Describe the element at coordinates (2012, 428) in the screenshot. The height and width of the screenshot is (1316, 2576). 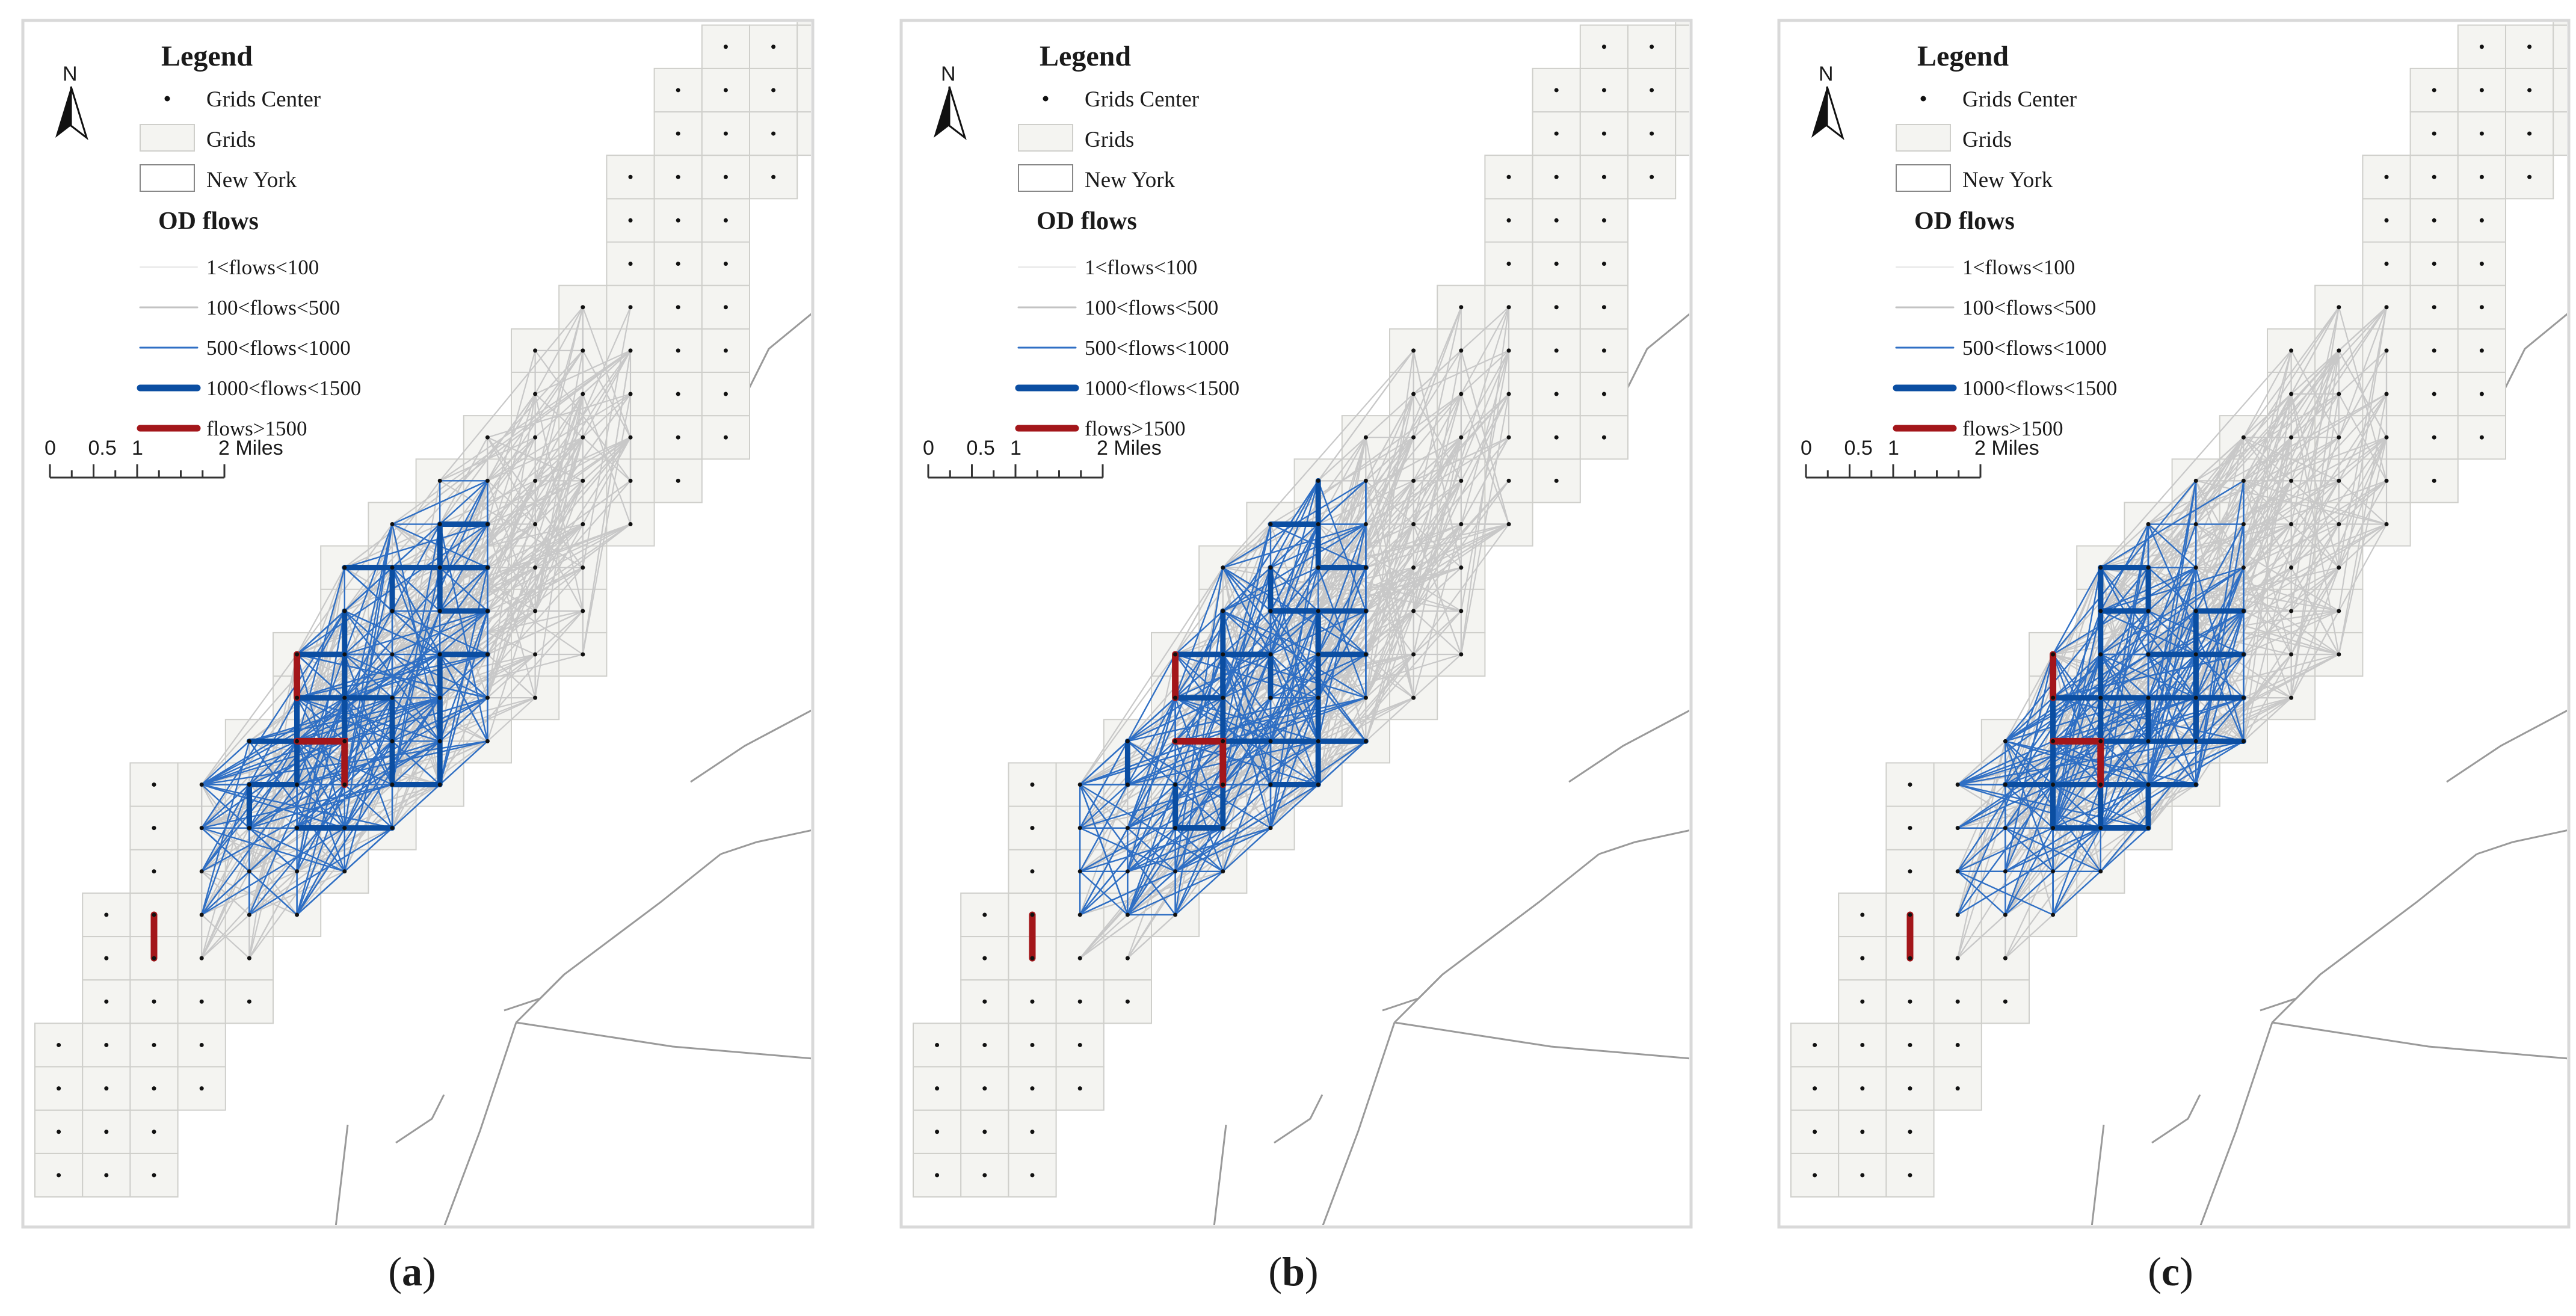
I see `flow-class-label: flows>1500` at that location.